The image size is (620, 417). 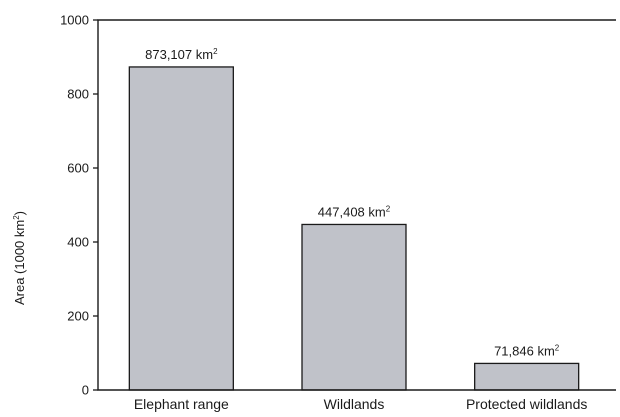 What do you see at coordinates (78, 168) in the screenshot?
I see `y-tick-label: 600` at bounding box center [78, 168].